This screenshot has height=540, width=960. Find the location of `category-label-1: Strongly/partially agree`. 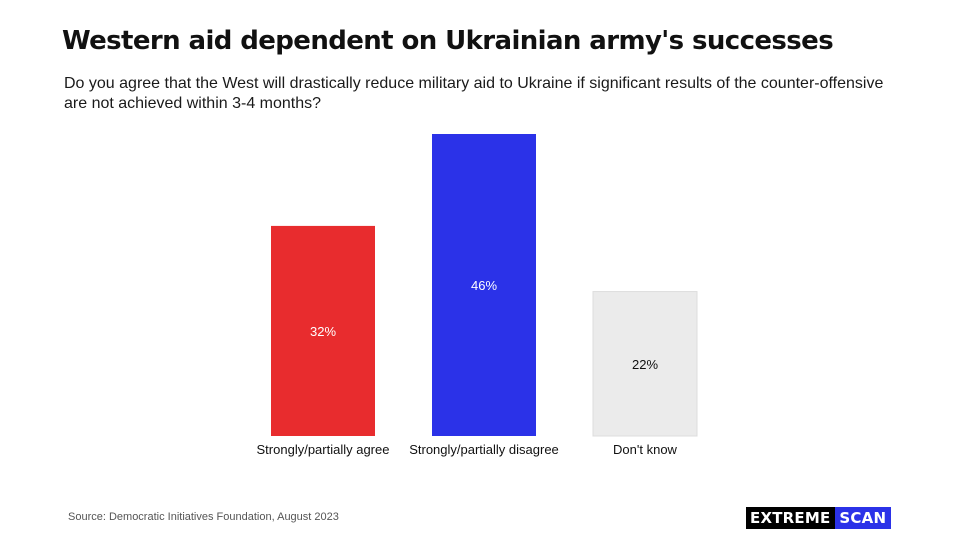

category-label-1: Strongly/partially agree is located at coordinates (323, 449).